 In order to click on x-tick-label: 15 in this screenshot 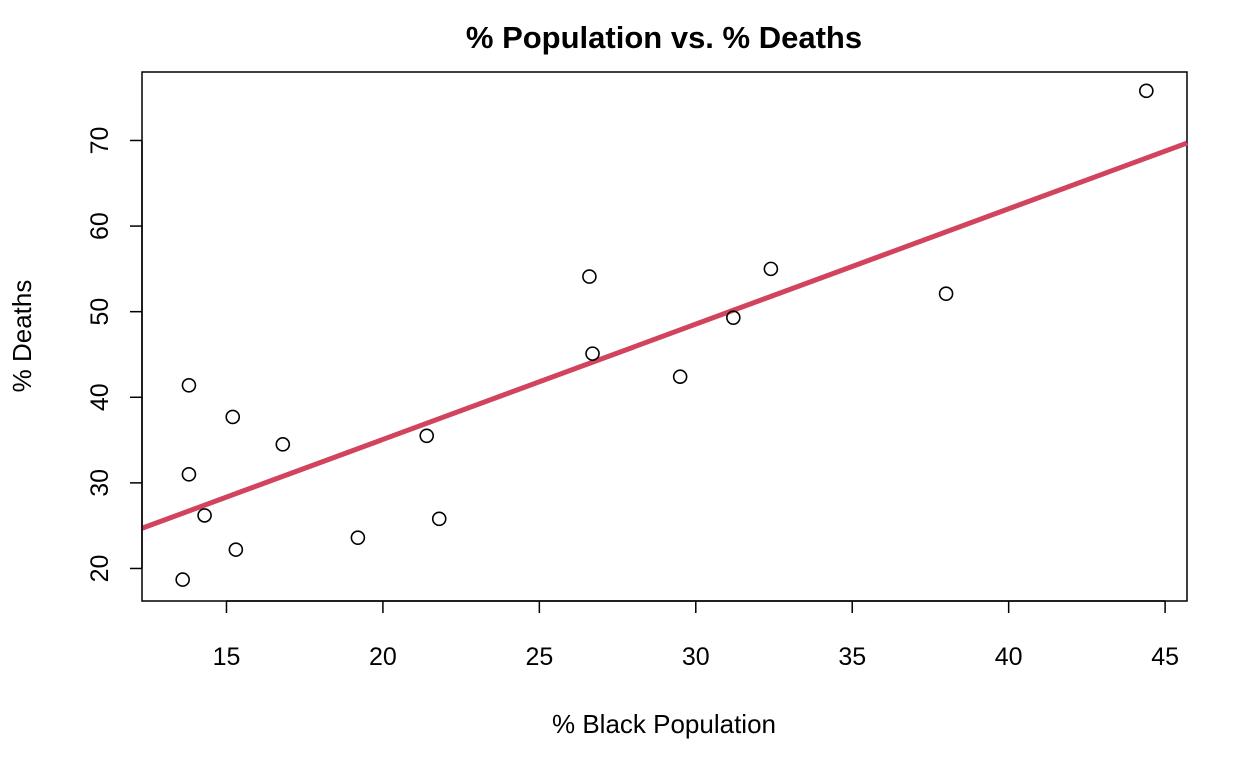, I will do `click(227, 657)`.